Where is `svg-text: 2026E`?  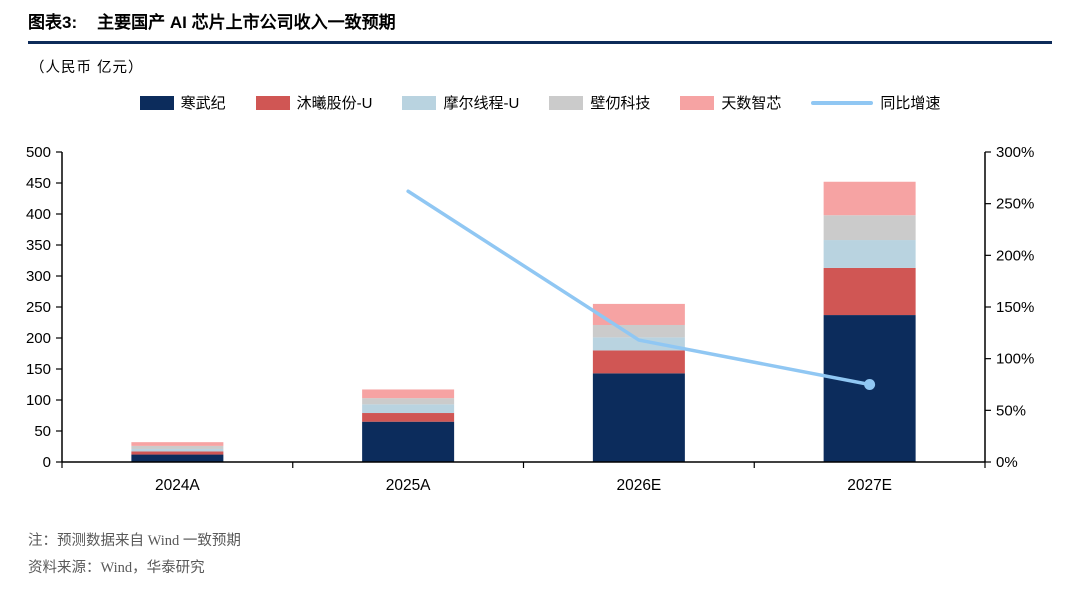 svg-text: 2026E is located at coordinates (638, 485).